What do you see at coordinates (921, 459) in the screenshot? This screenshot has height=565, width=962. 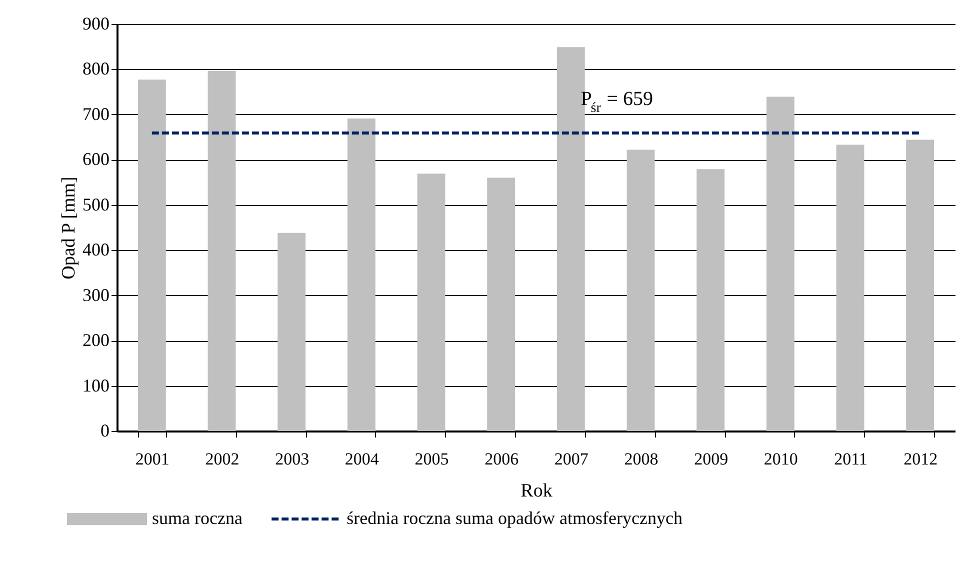 I see `x-tick-label: 2012` at bounding box center [921, 459].